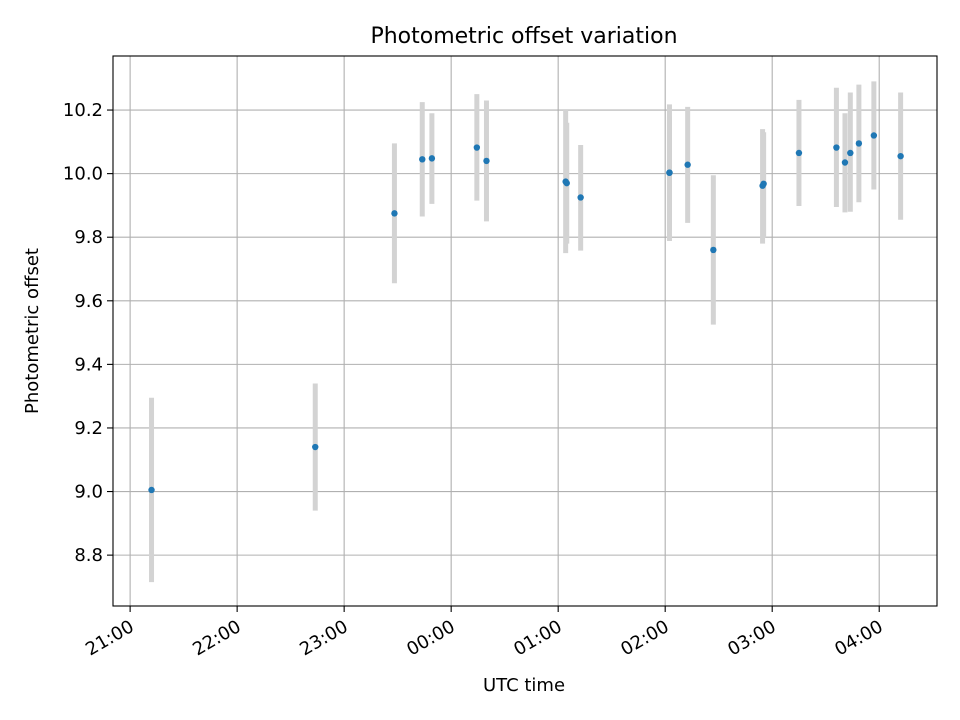 This screenshot has width=960, height=720. What do you see at coordinates (88, 555) in the screenshot?
I see `y-tick-label: 8.8` at bounding box center [88, 555].